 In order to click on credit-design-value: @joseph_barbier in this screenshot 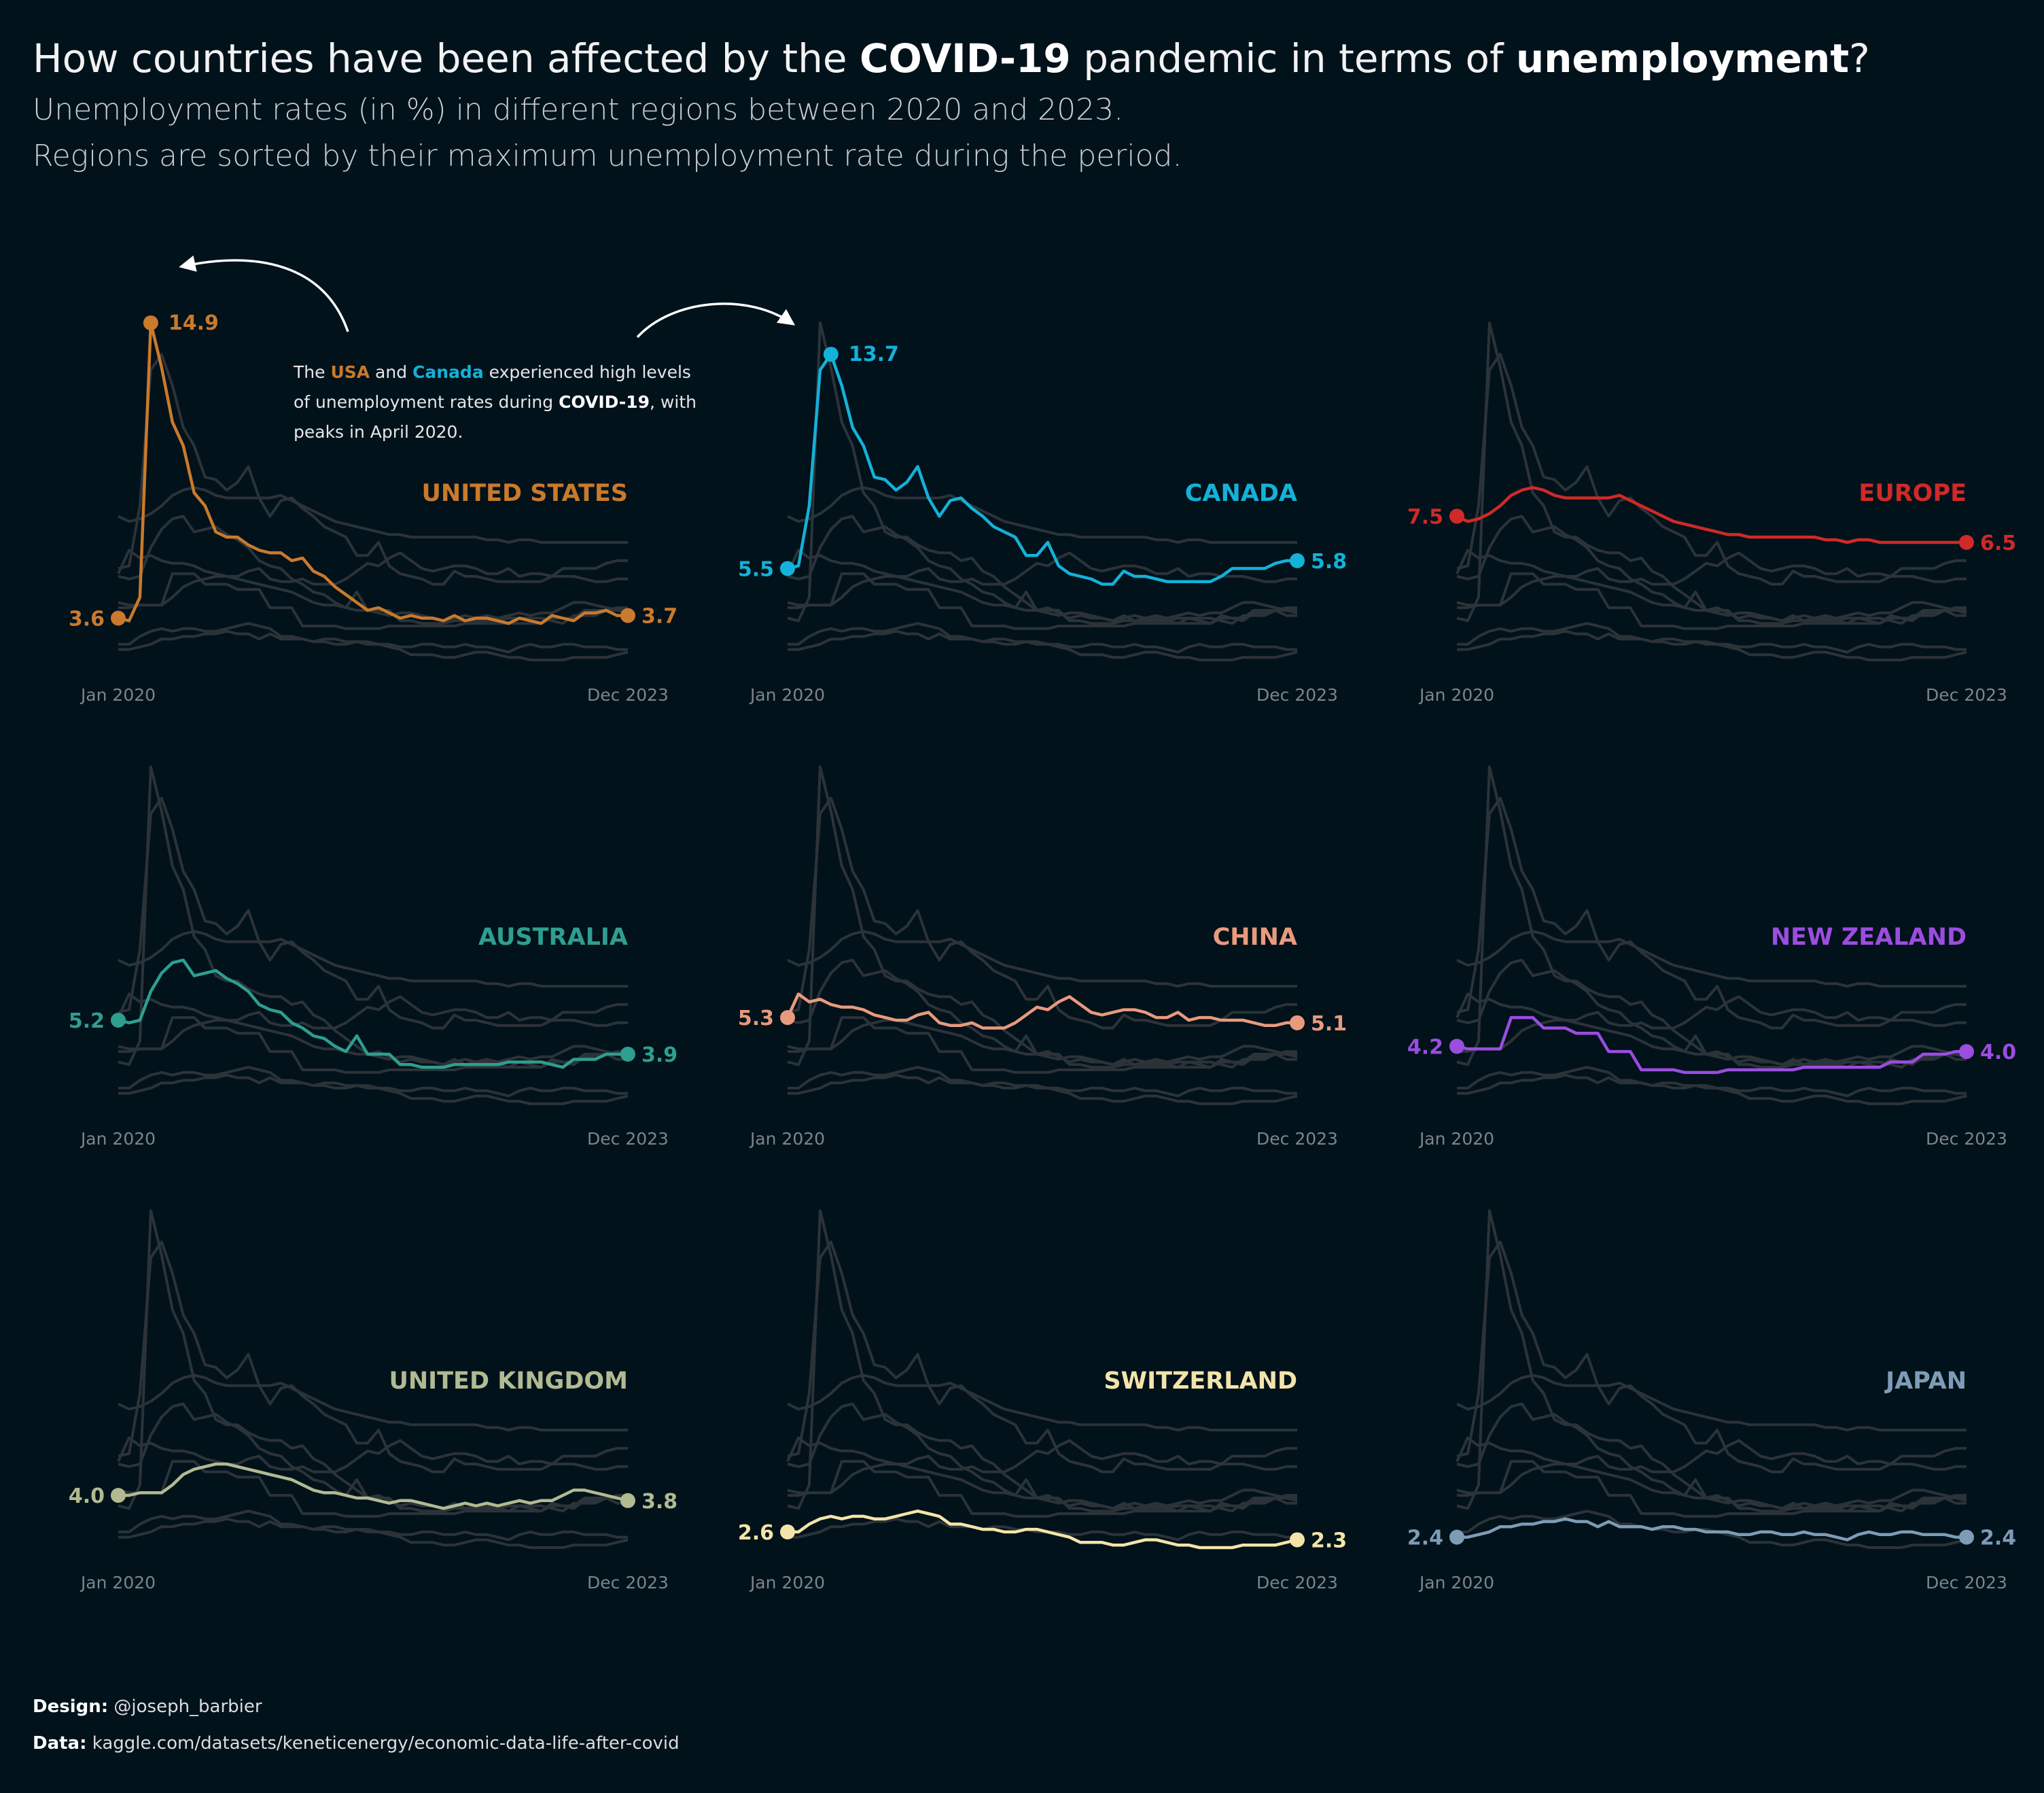, I will do `click(185, 1706)`.